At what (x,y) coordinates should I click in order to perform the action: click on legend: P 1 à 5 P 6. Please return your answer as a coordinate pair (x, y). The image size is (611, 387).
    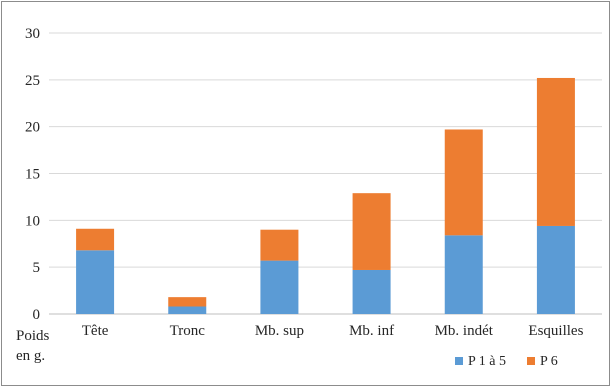
    Looking at the image, I should click on (506, 361).